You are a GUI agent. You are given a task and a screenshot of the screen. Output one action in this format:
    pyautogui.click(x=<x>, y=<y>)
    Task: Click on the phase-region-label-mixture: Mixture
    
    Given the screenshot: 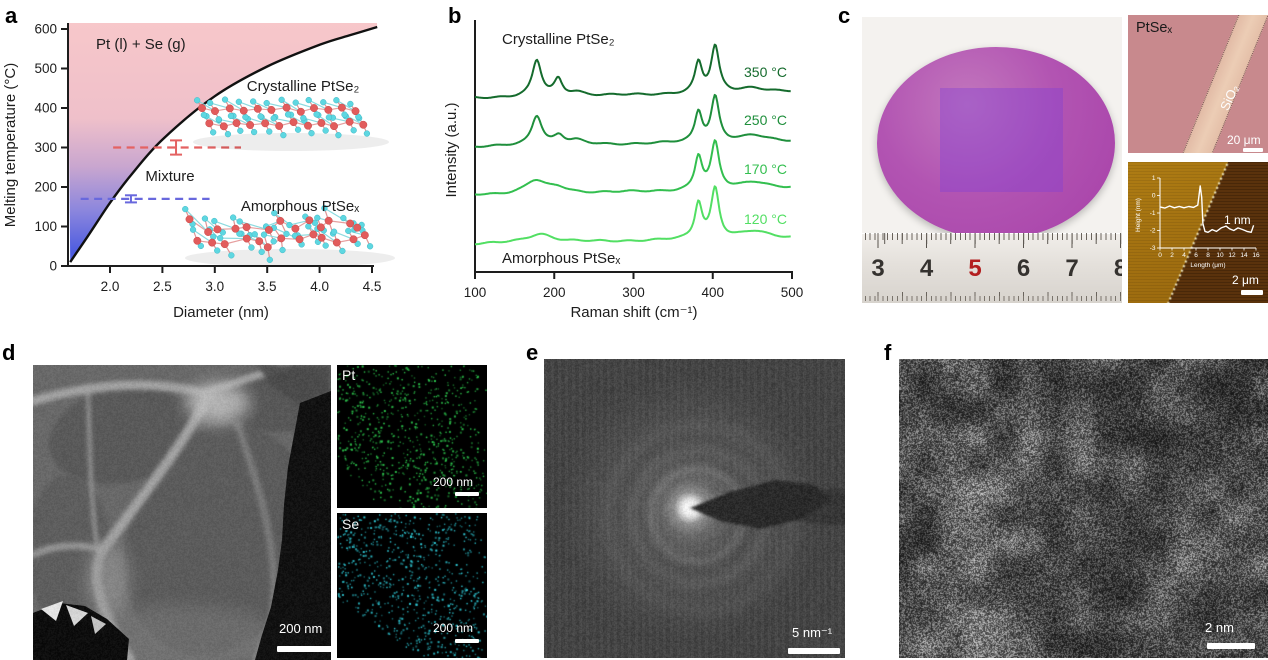 What is the action you would take?
    pyautogui.click(x=169, y=176)
    